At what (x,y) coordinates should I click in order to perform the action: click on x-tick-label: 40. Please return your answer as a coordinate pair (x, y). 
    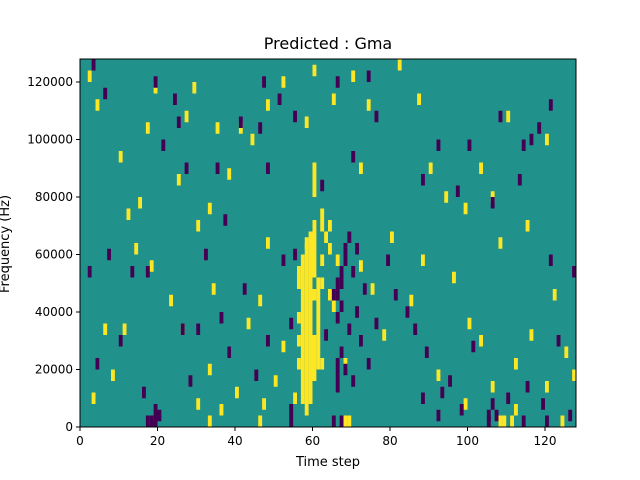
    Looking at the image, I should click on (234, 441).